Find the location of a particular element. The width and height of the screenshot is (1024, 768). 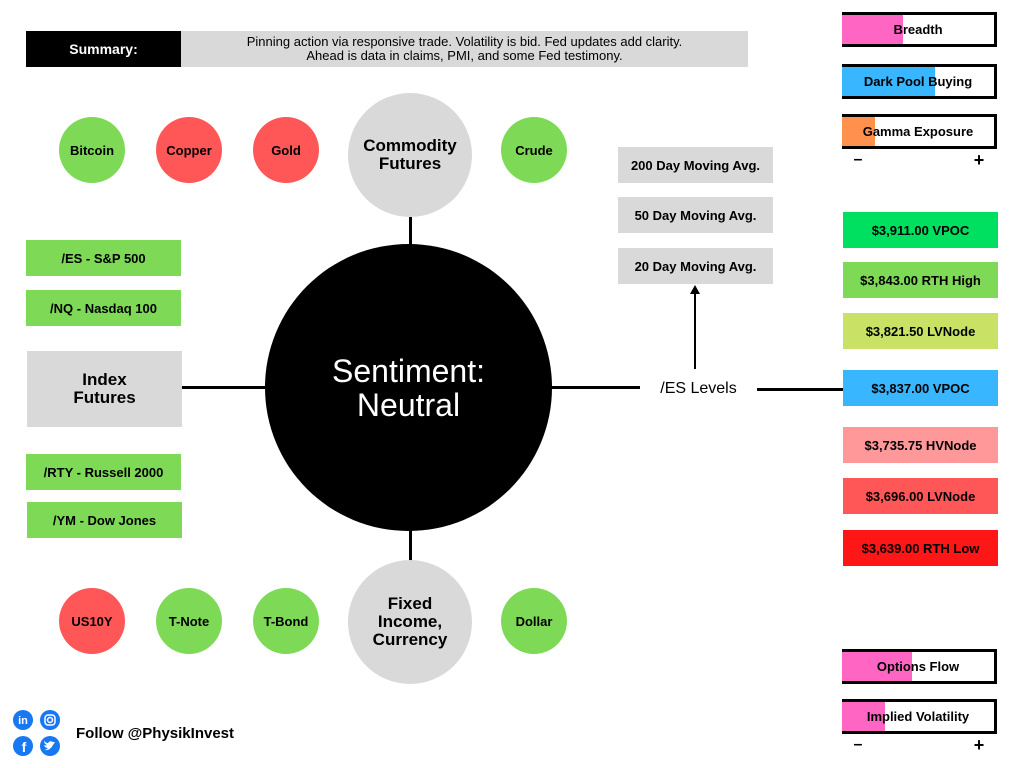

gauge-label: Breadth is located at coordinates (918, 29).